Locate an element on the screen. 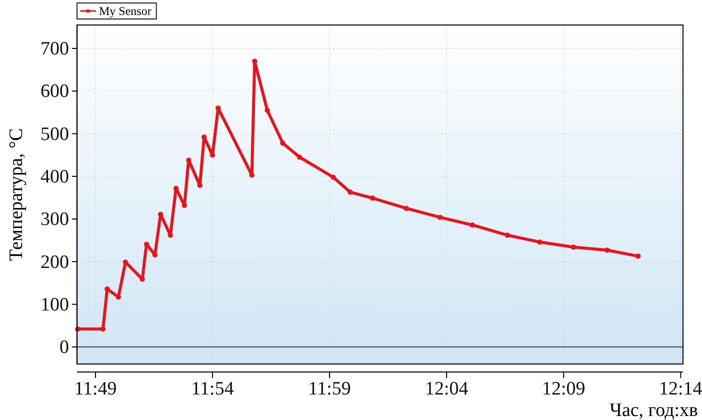  y-tick-label: 0 is located at coordinates (64, 347).